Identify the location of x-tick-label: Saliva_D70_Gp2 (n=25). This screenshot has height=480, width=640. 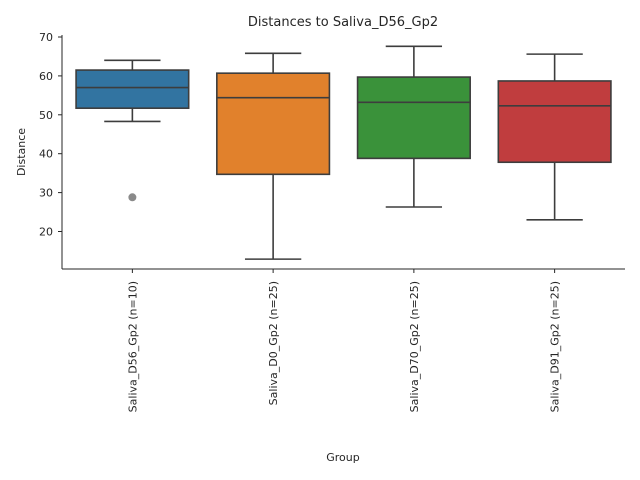
(414, 346).